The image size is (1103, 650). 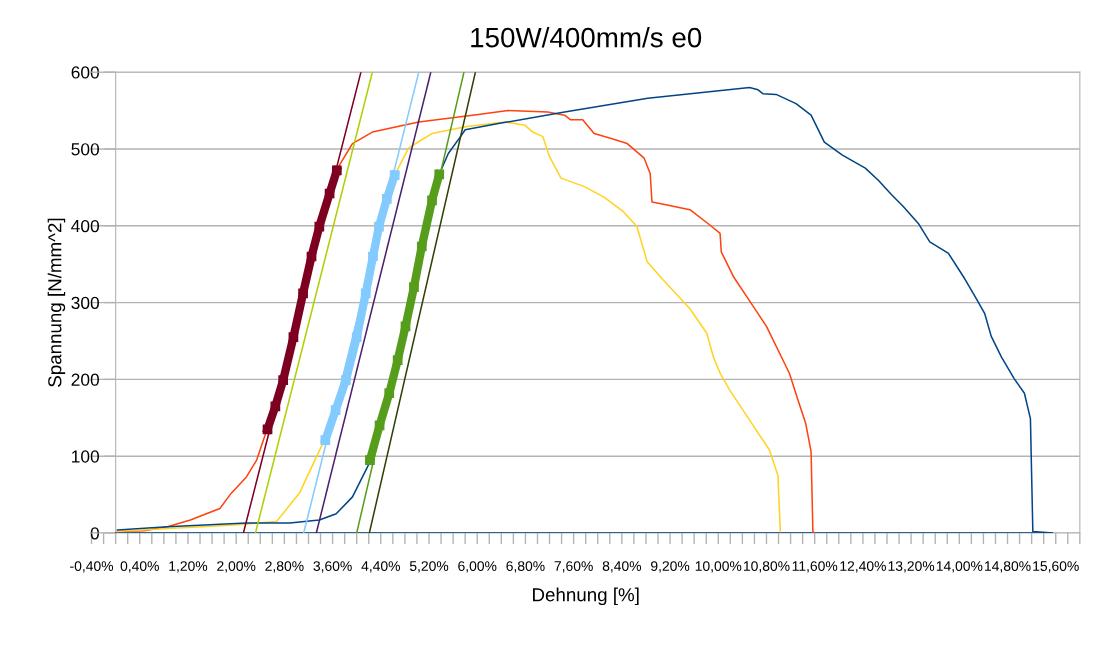 I want to click on y-tick-label: 0, so click(x=94, y=533).